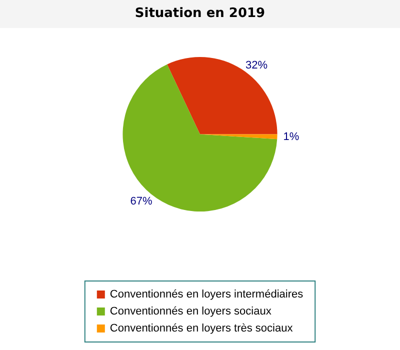 This screenshot has width=400, height=350. Describe the element at coordinates (141, 201) in the screenshot. I see `data-label: 67%` at that location.